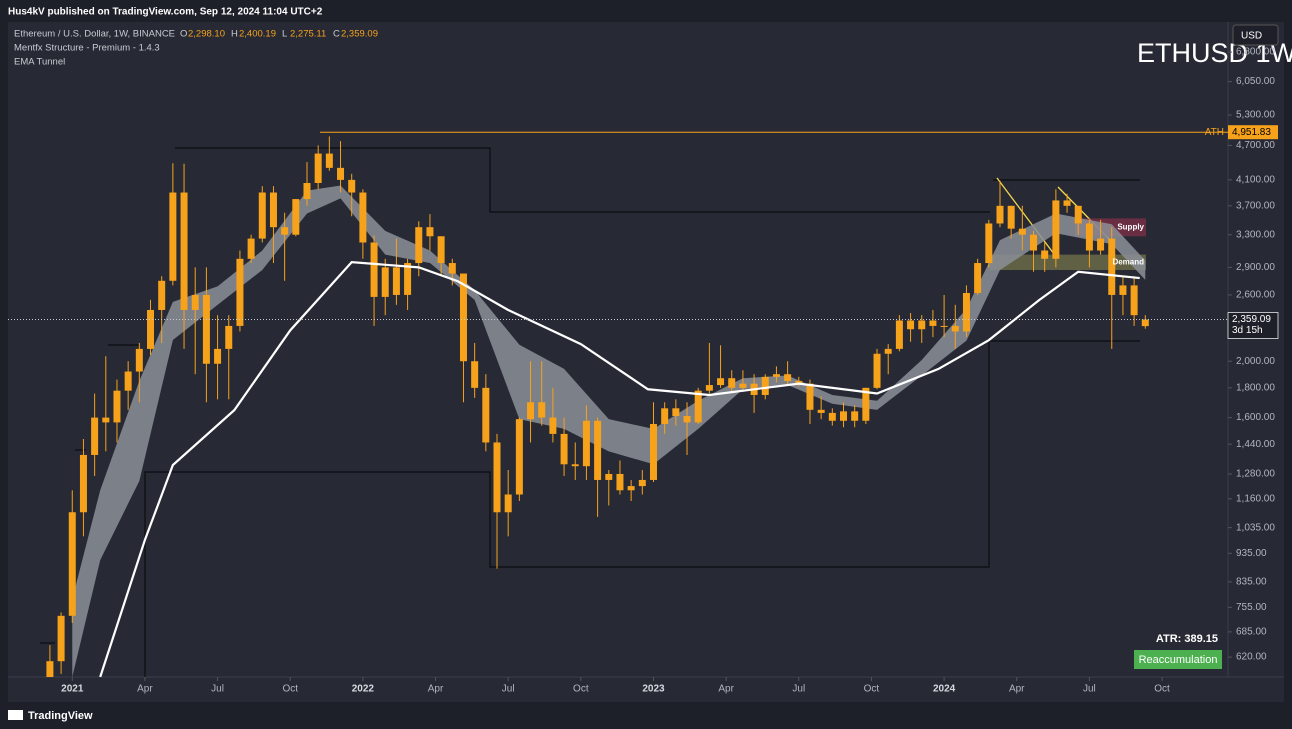 Image resolution: width=1292 pixels, height=729 pixels. I want to click on zone-label: Demand, so click(1128, 261).